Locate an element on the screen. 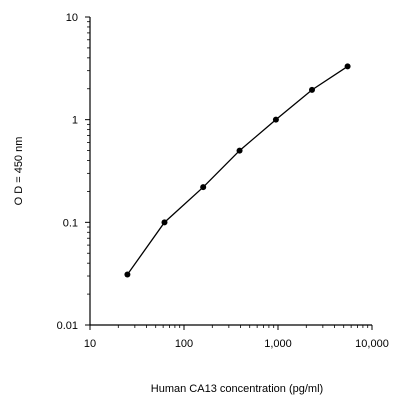 The height and width of the screenshot is (401, 410). x-tick-label: 10,000 is located at coordinates (372, 344).